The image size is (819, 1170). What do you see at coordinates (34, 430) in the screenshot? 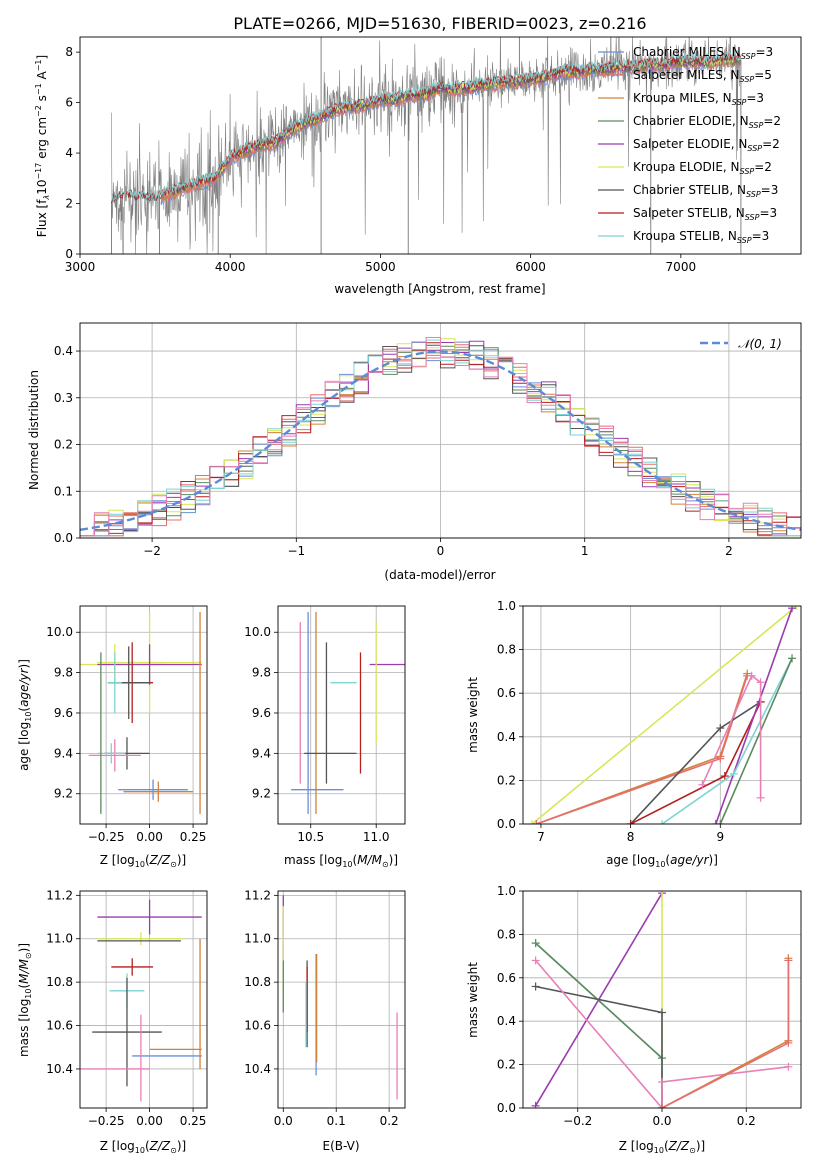
I see `residuals-ylabel: Normed distribution` at bounding box center [34, 430].